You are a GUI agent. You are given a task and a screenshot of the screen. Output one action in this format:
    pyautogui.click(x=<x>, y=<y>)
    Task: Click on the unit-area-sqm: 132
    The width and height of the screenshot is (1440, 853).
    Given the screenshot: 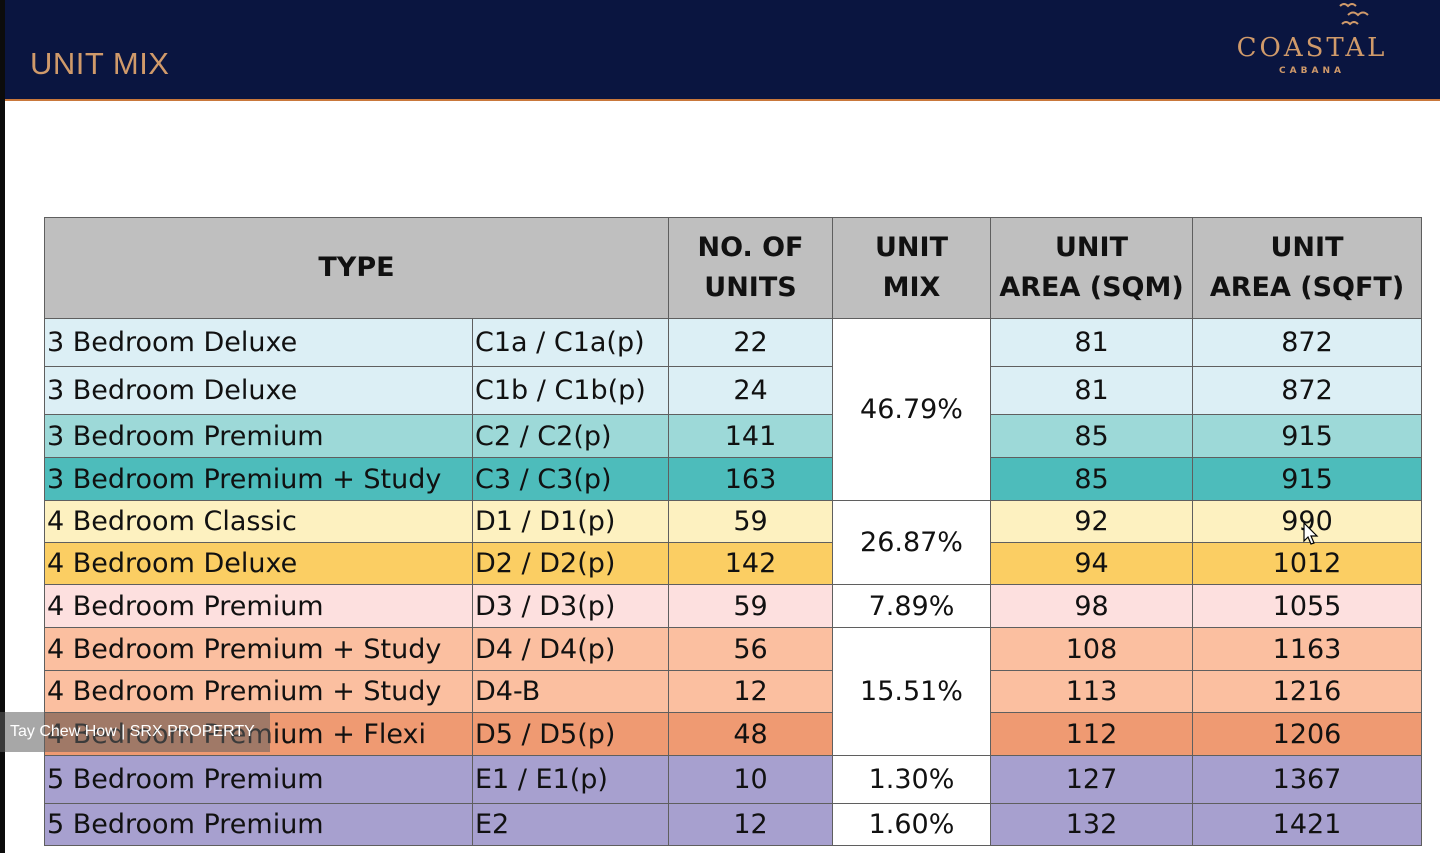 What is the action you would take?
    pyautogui.click(x=1091, y=824)
    